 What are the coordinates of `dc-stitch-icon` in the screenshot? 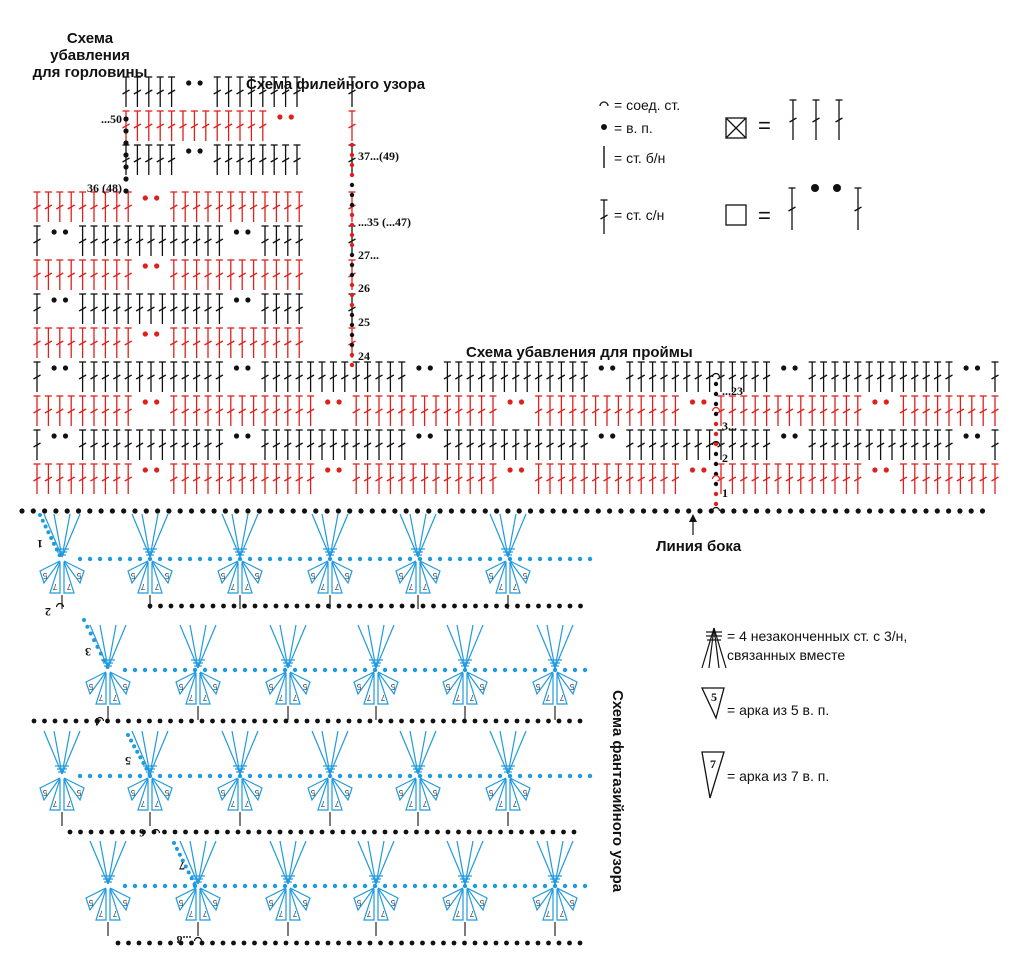 It's located at (839, 119).